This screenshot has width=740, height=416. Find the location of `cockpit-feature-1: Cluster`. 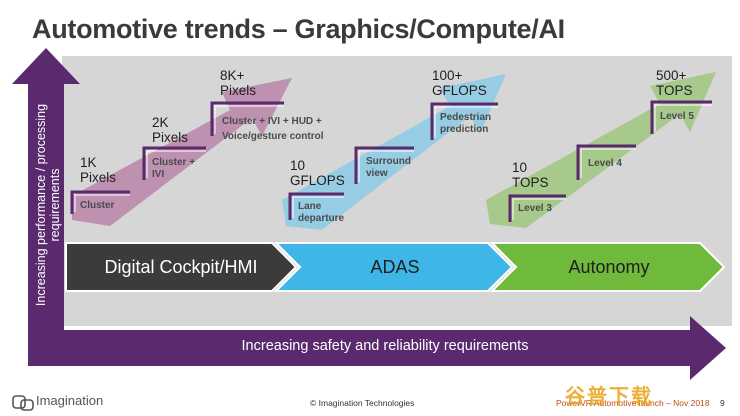

cockpit-feature-1: Cluster is located at coordinates (97, 205).